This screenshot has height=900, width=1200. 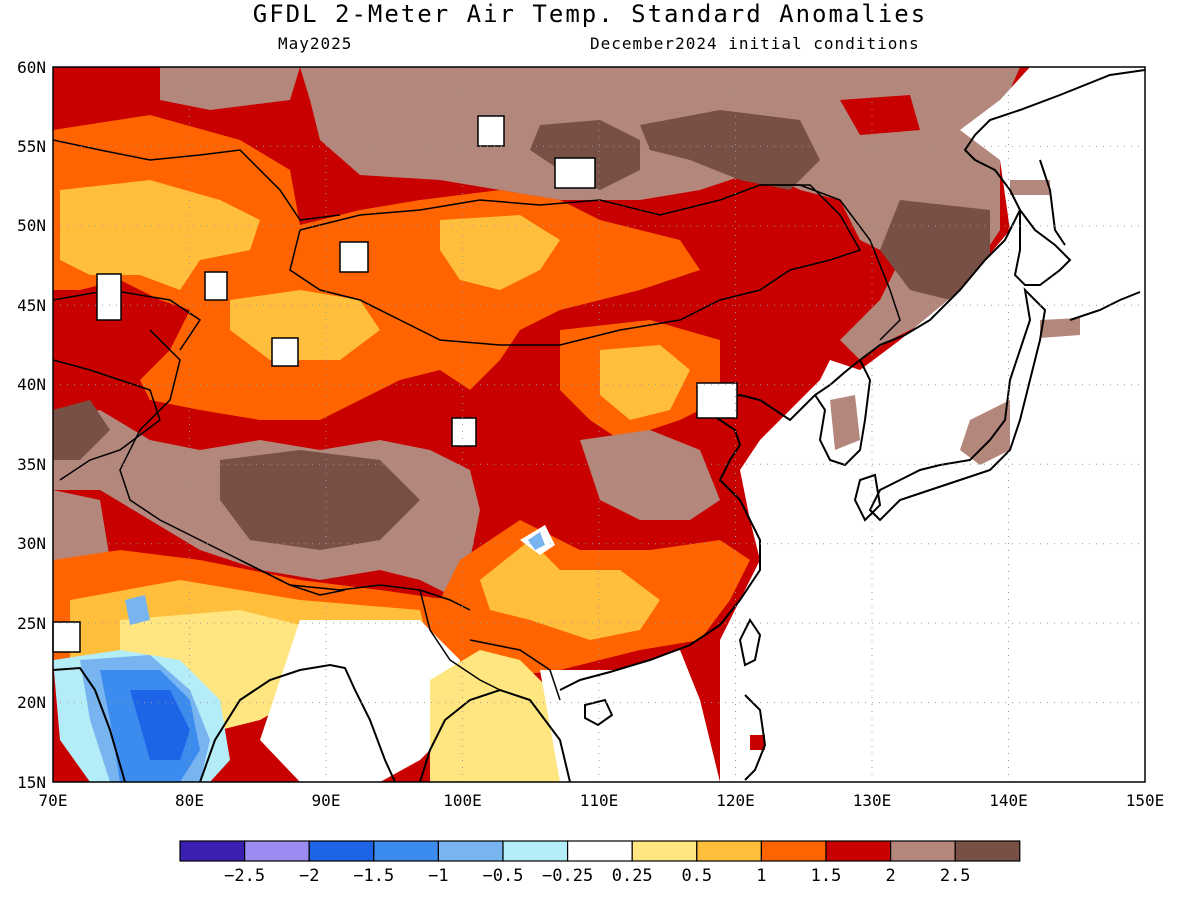 What do you see at coordinates (1145, 800) in the screenshot?
I see `lon-tick-150: 150E` at bounding box center [1145, 800].